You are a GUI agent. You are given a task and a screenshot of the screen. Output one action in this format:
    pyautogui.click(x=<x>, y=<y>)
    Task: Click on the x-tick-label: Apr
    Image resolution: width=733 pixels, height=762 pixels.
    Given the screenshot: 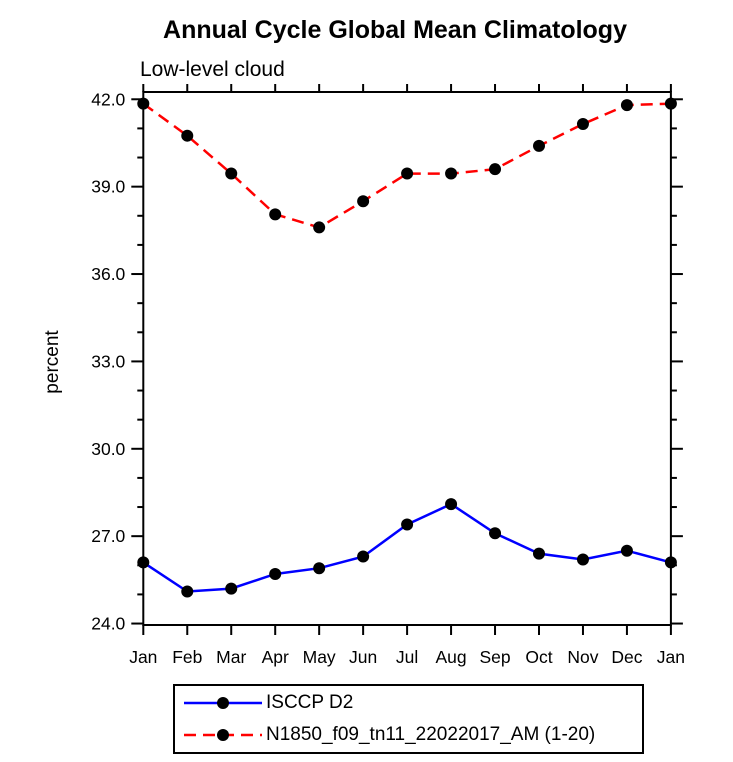 What is the action you would take?
    pyautogui.click(x=275, y=657)
    